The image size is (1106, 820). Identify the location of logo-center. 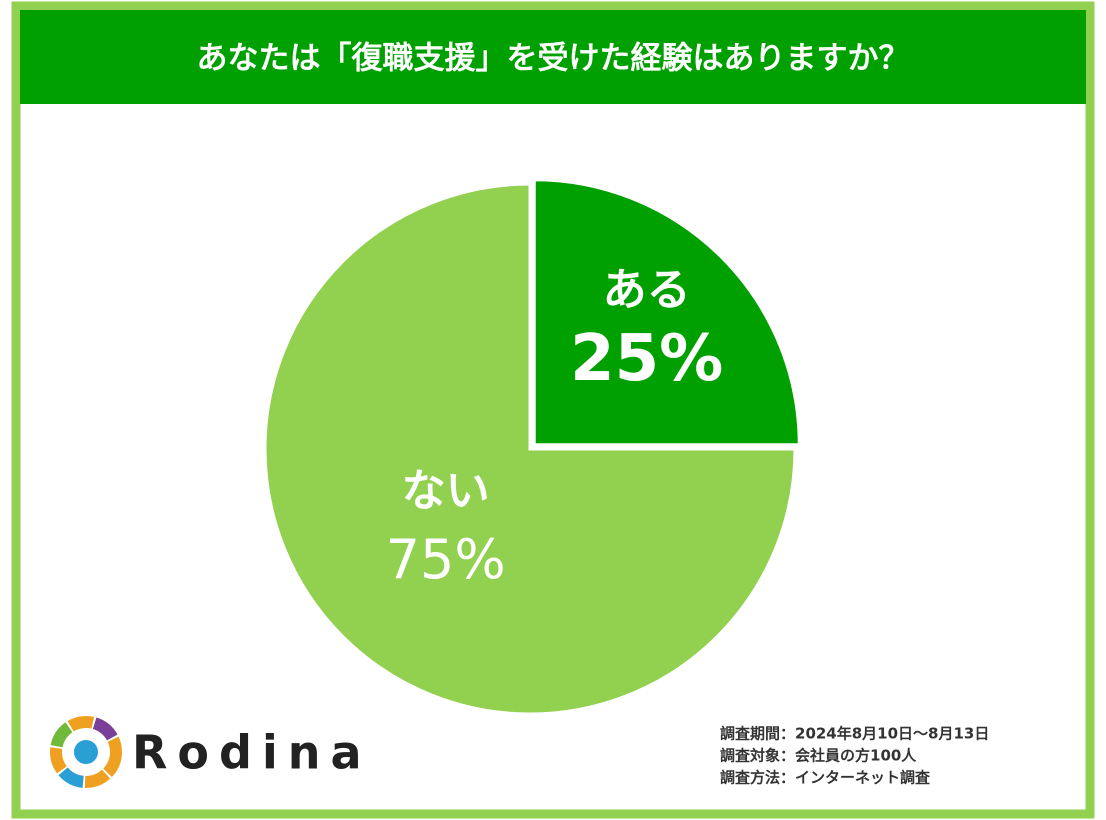
(86, 752).